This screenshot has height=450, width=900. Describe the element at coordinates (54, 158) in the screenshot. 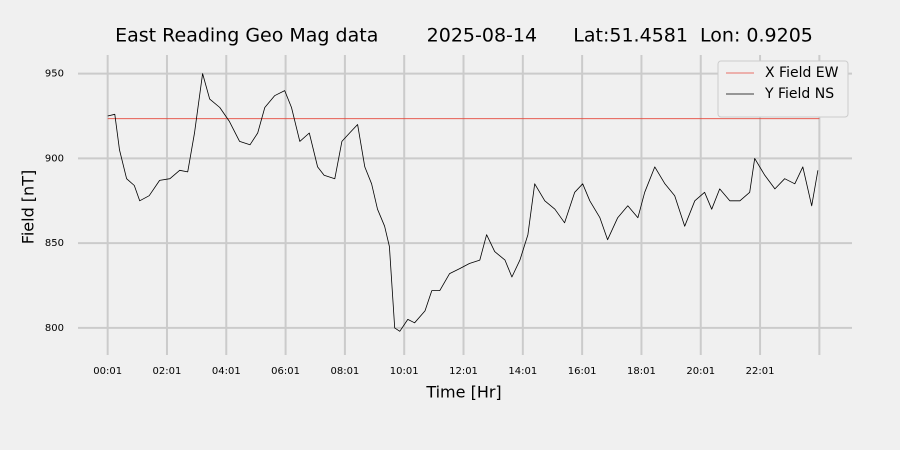

I see `y-tick-label: 900` at that location.